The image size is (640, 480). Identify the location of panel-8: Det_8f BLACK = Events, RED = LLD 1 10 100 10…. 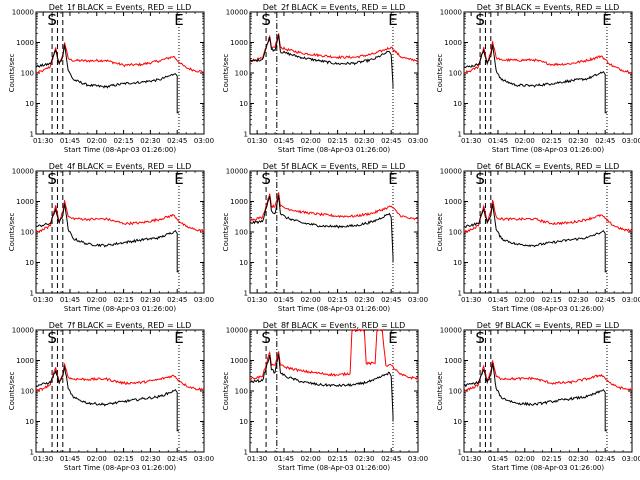
(325, 396).